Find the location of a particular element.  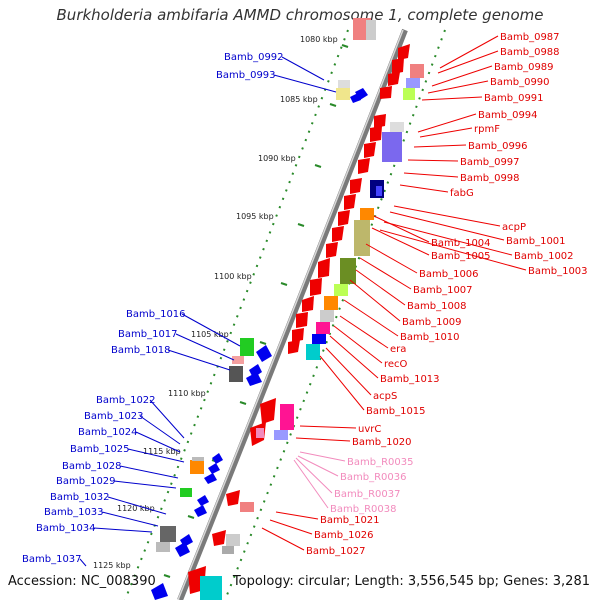

gene-label: Bamb_1022 is located at coordinates (126, 400).